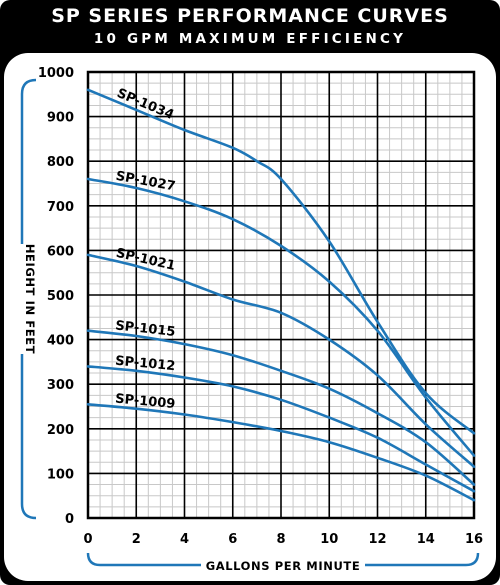 Image resolution: width=500 pixels, height=585 pixels. Describe the element at coordinates (145, 402) in the screenshot. I see `series-label-sp-1009: SP-1009` at that location.